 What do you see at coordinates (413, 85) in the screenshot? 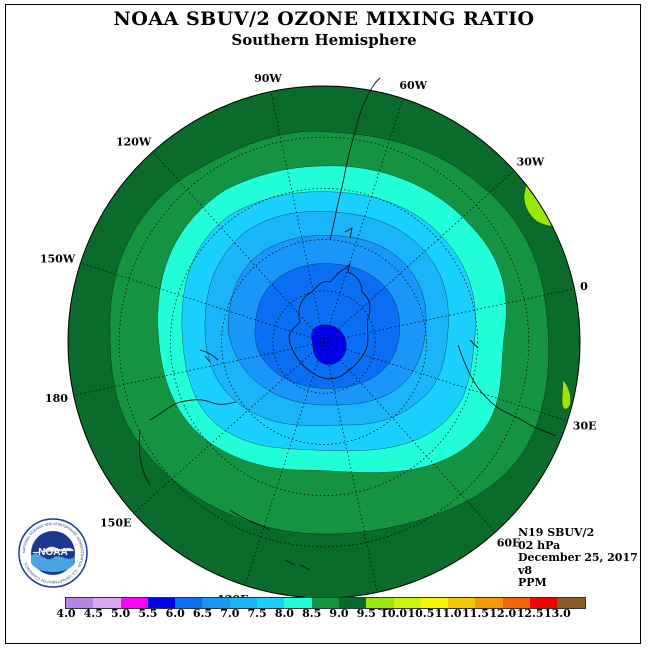
I see `longitude-label: 60W` at bounding box center [413, 85].